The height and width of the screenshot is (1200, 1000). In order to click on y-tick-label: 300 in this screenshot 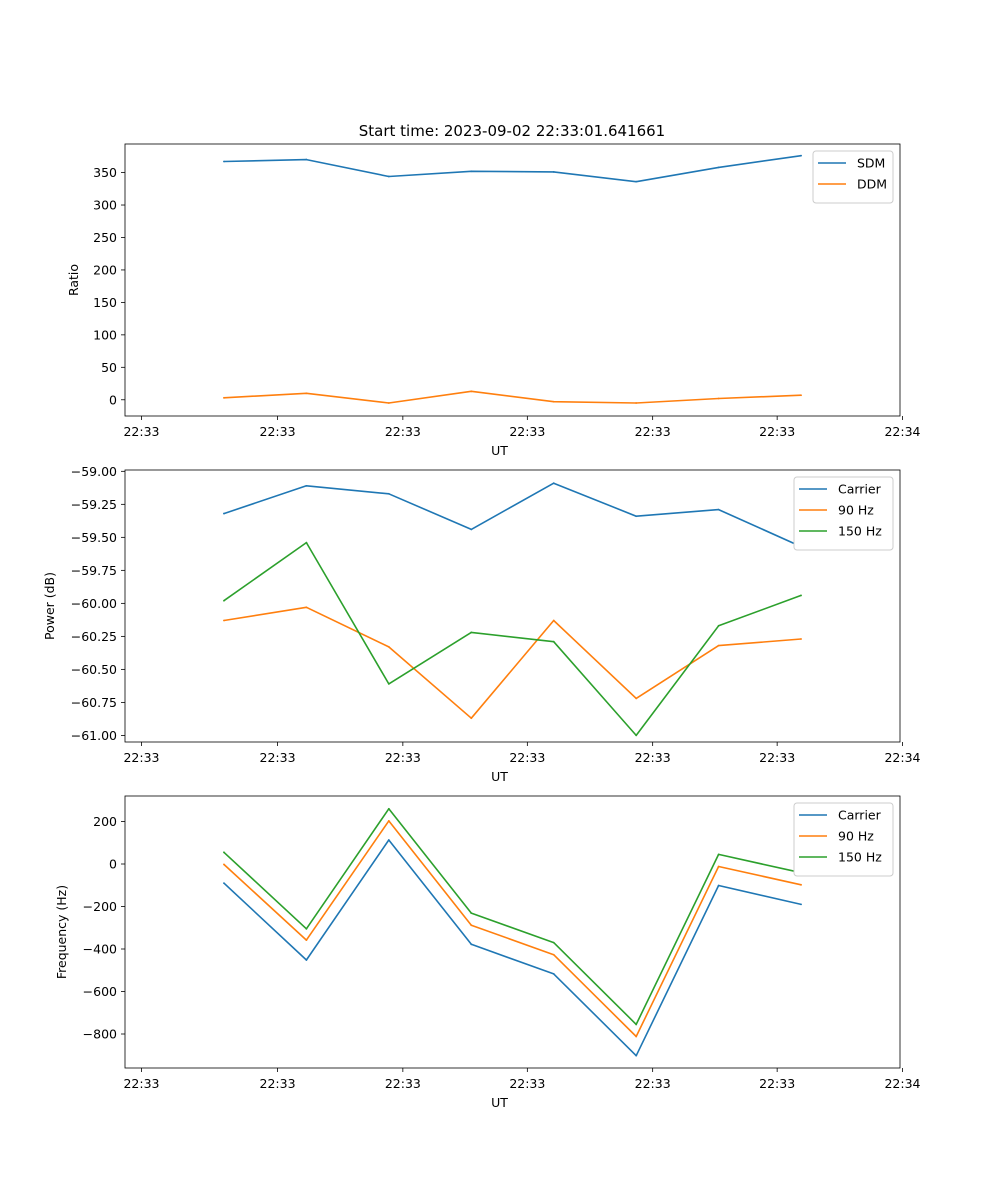, I will do `click(105, 205)`.